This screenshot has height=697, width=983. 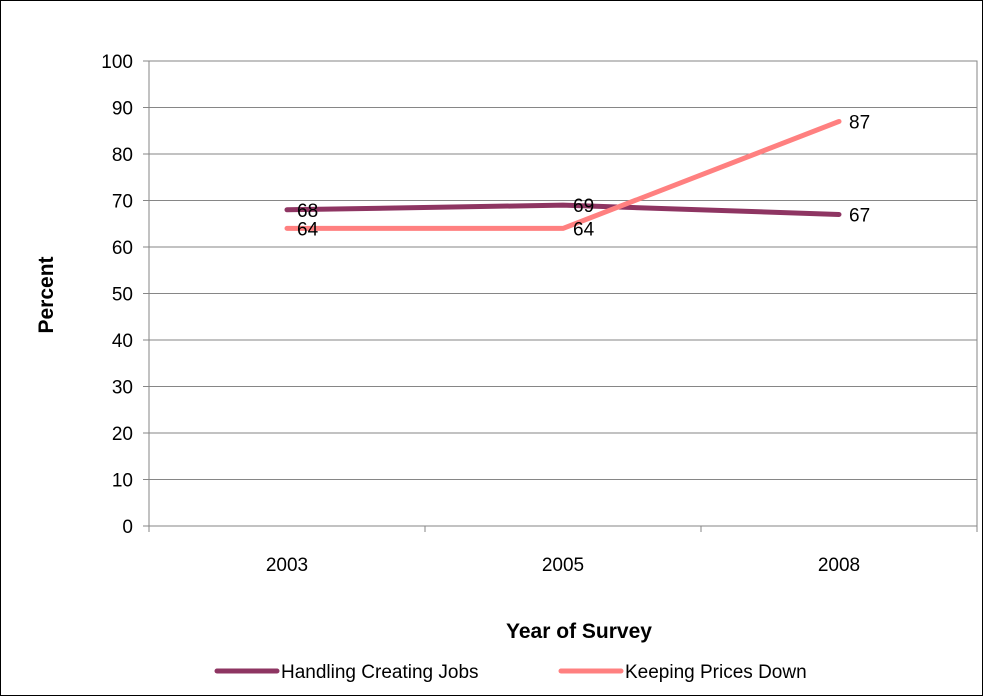 I want to click on y-axis-ticks: 0 10 20 30 40 50 60 70 80 90 100, so click(x=125, y=295).